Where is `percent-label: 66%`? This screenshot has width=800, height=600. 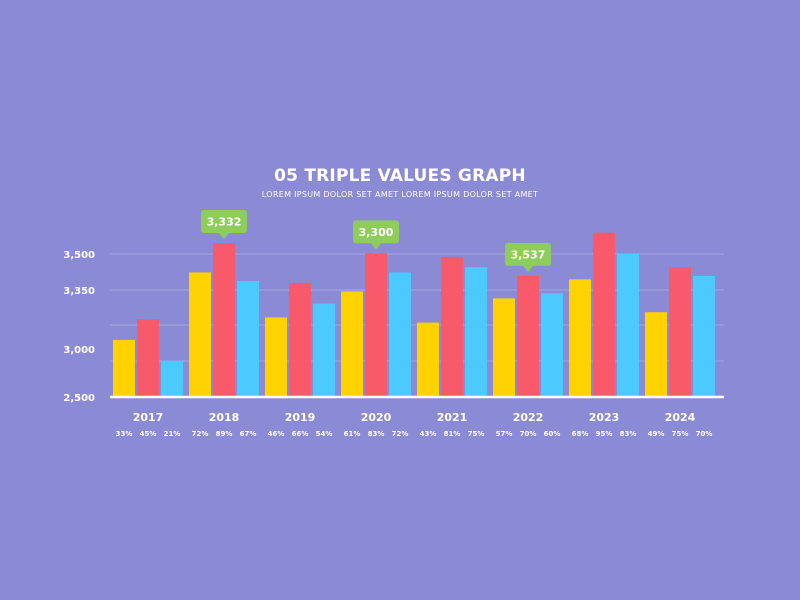 percent-label: 66% is located at coordinates (300, 434).